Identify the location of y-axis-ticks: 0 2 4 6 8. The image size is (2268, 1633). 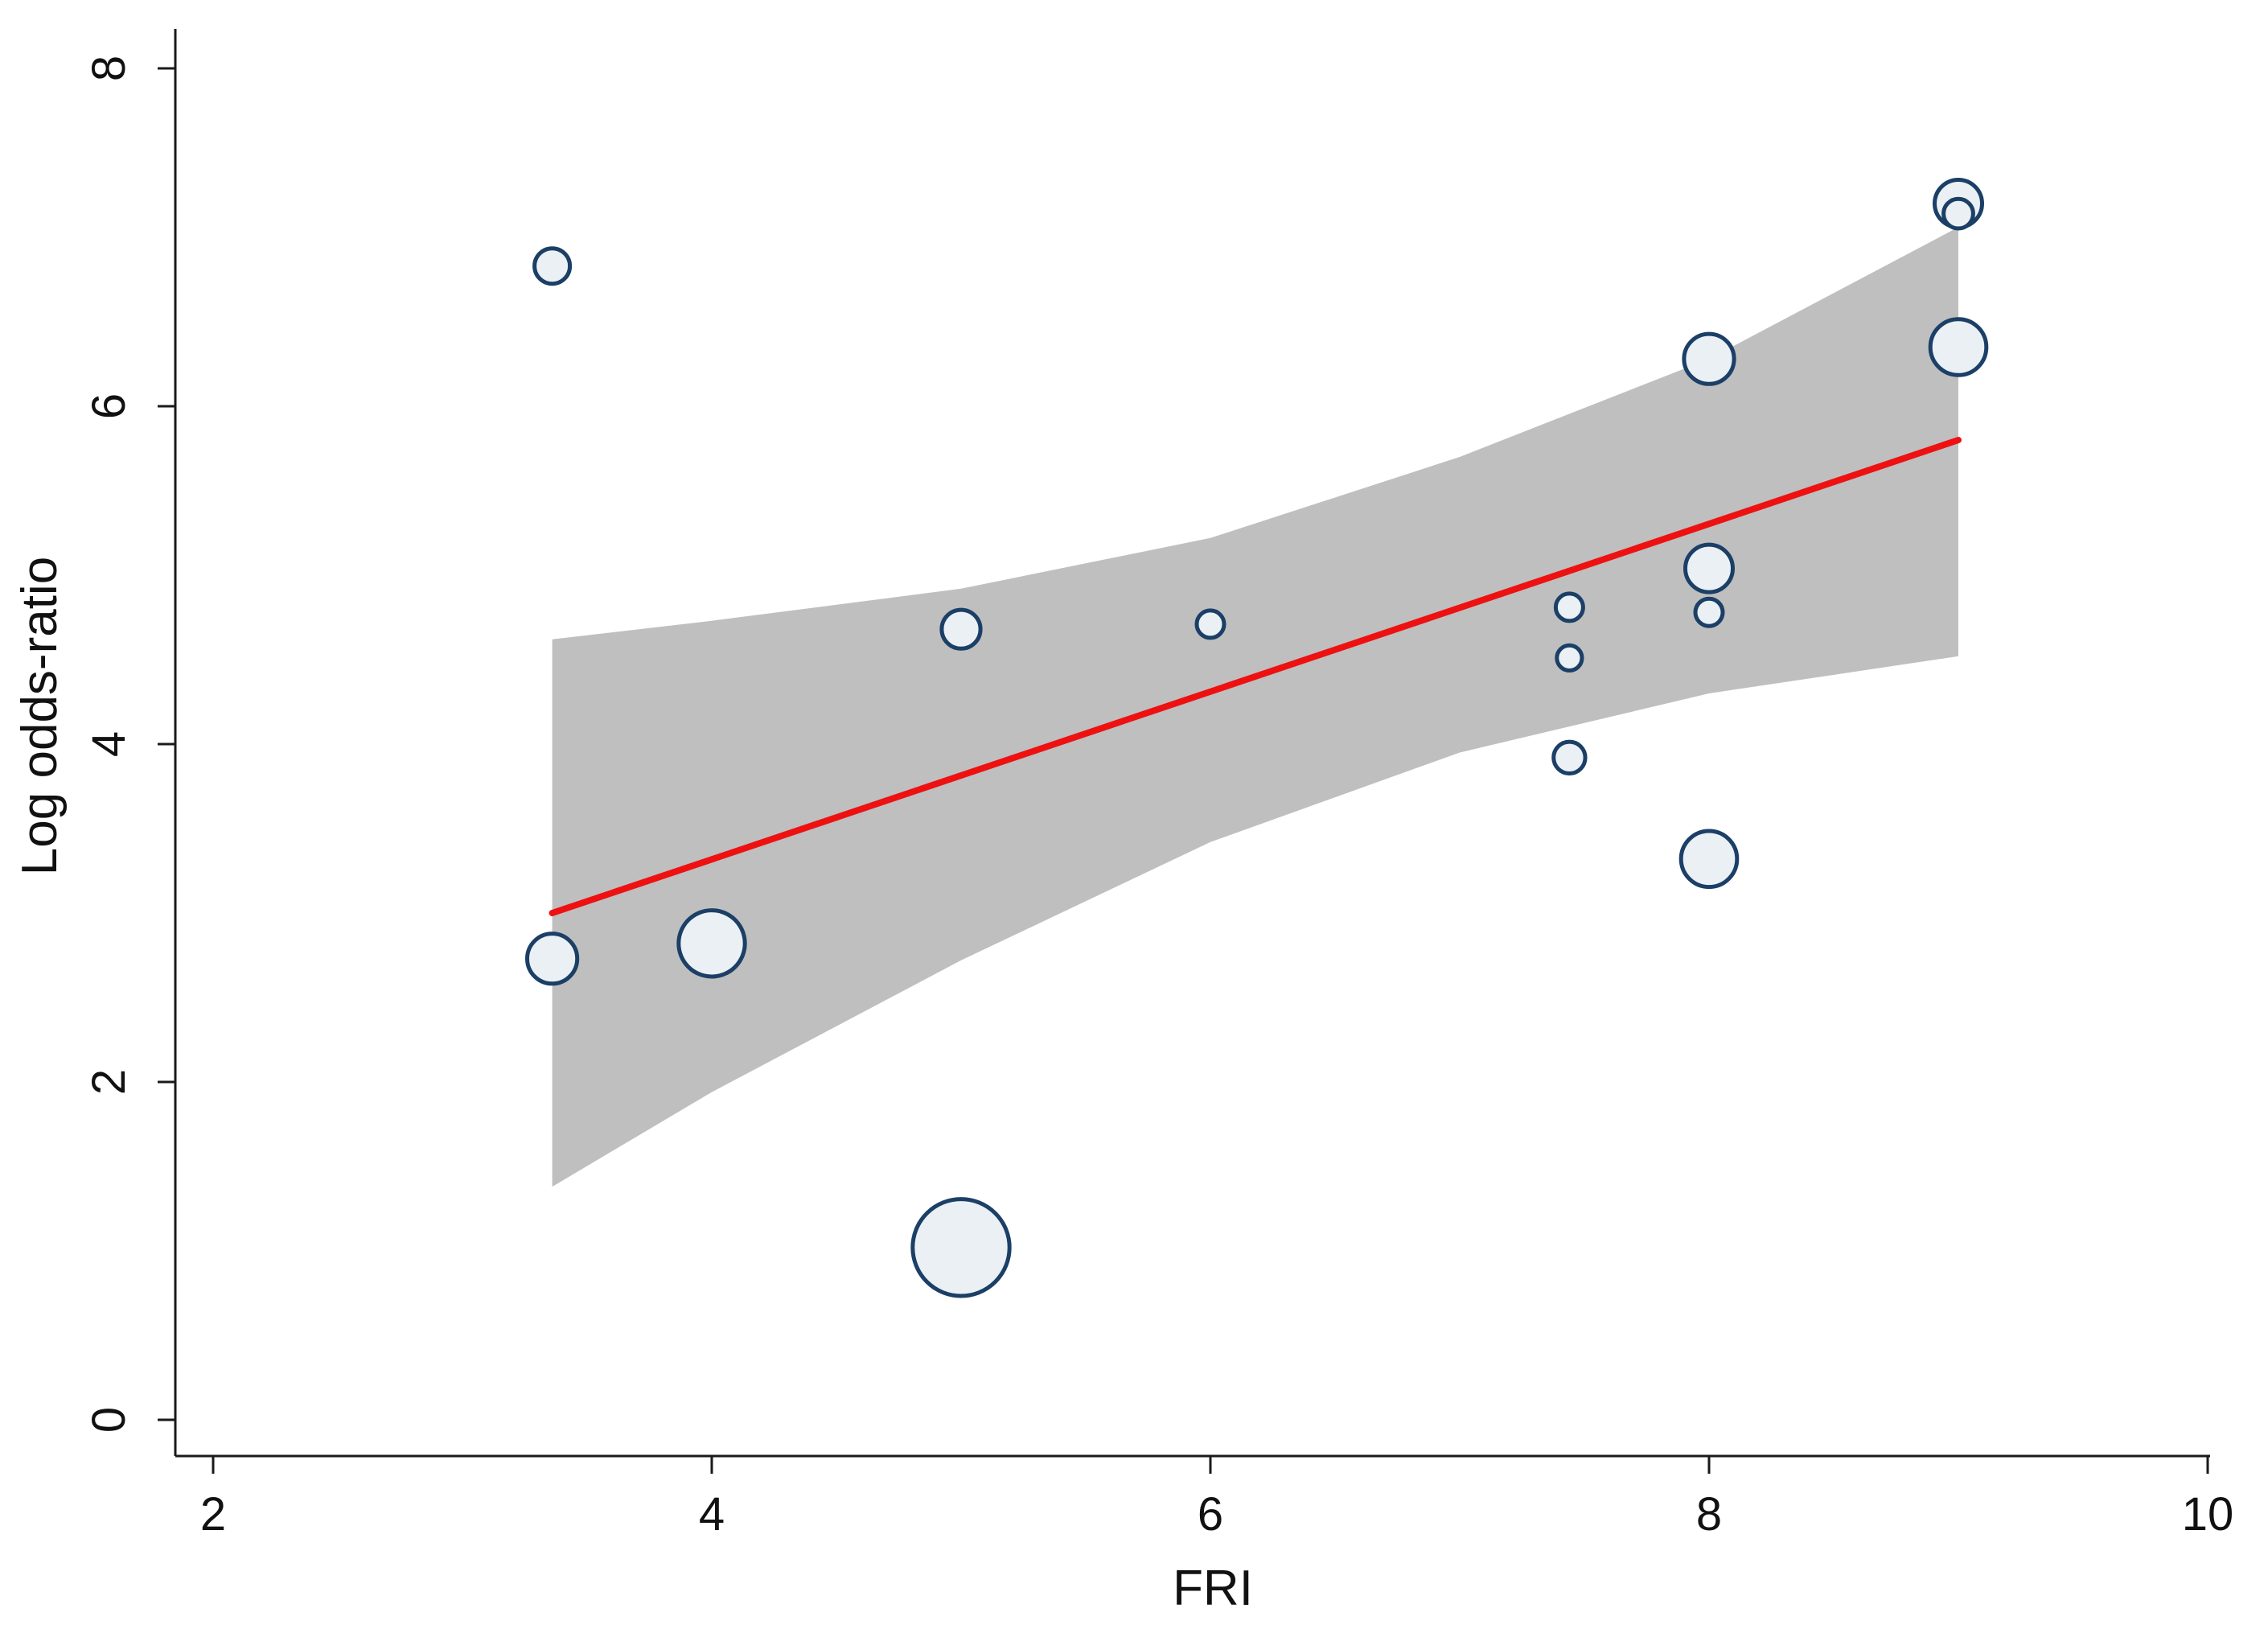
(129, 744).